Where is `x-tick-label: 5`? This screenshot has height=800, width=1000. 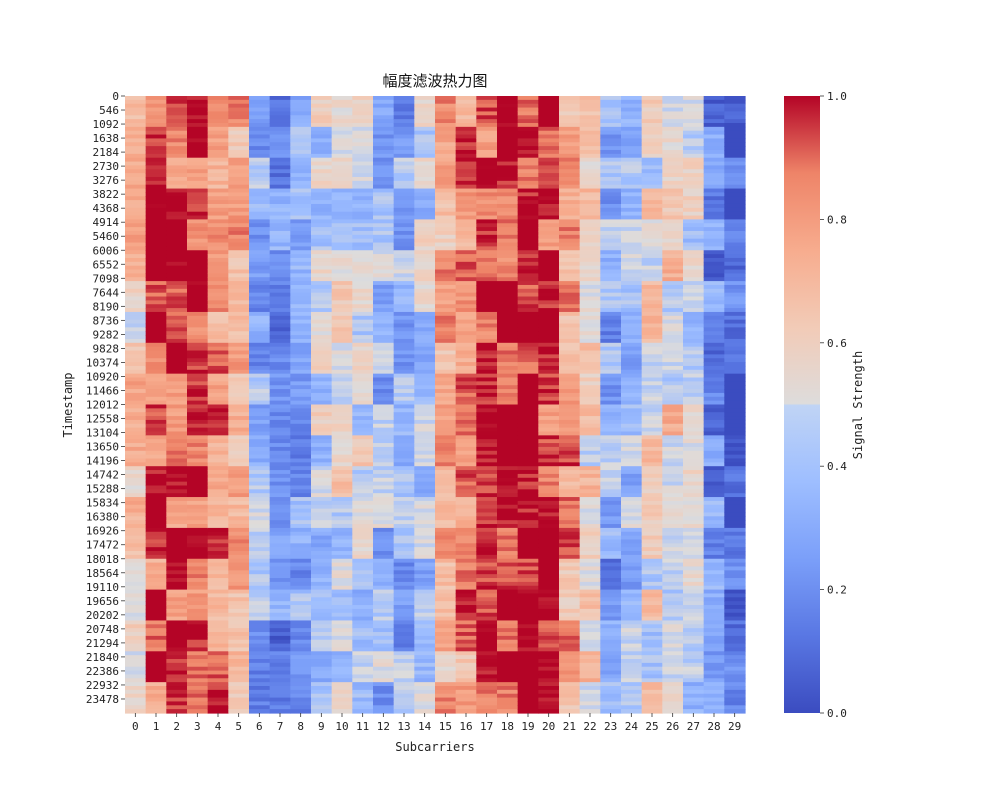
x-tick-label: 5 is located at coordinates (238, 726).